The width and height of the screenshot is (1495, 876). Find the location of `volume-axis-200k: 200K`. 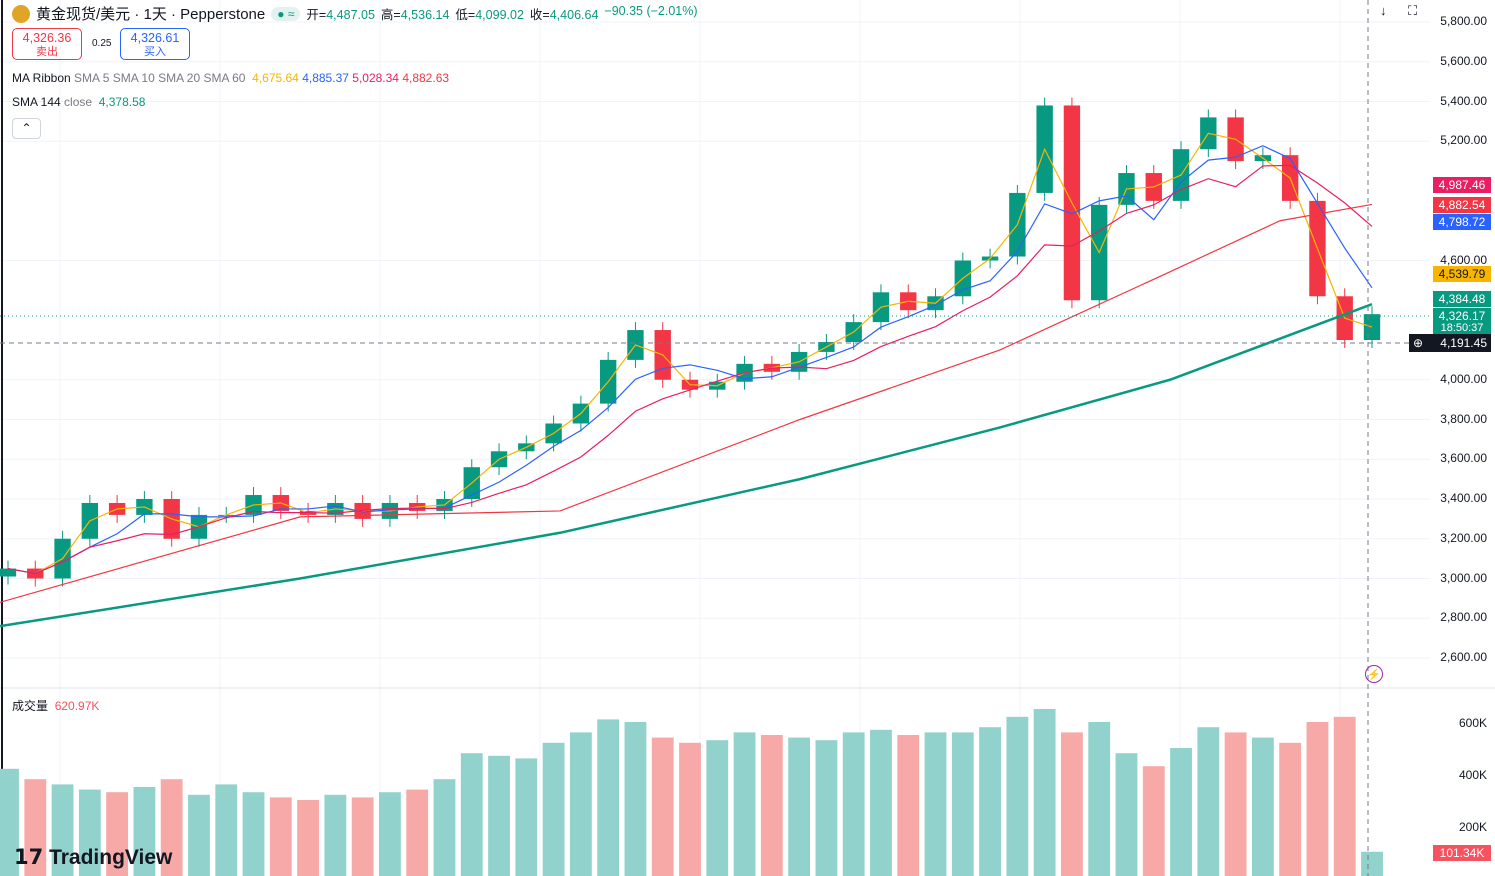

volume-axis-200k: 200K is located at coordinates (1472, 827).